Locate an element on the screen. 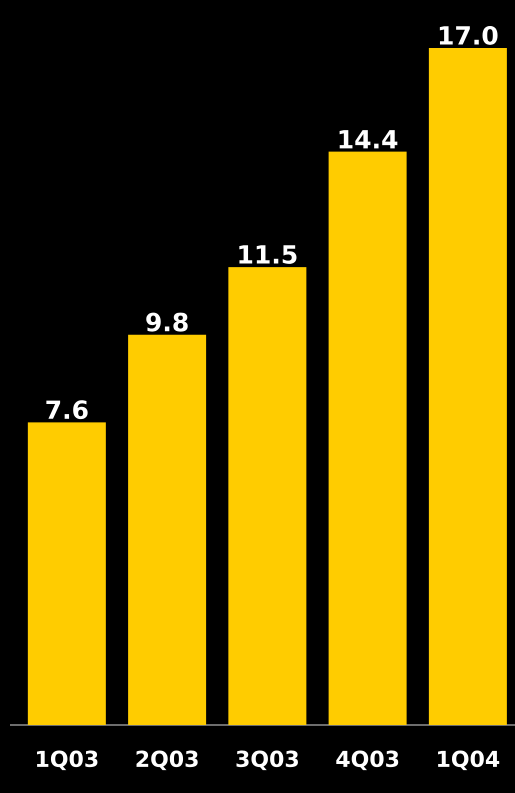  x-tick-label: 1Q04 is located at coordinates (469, 760).